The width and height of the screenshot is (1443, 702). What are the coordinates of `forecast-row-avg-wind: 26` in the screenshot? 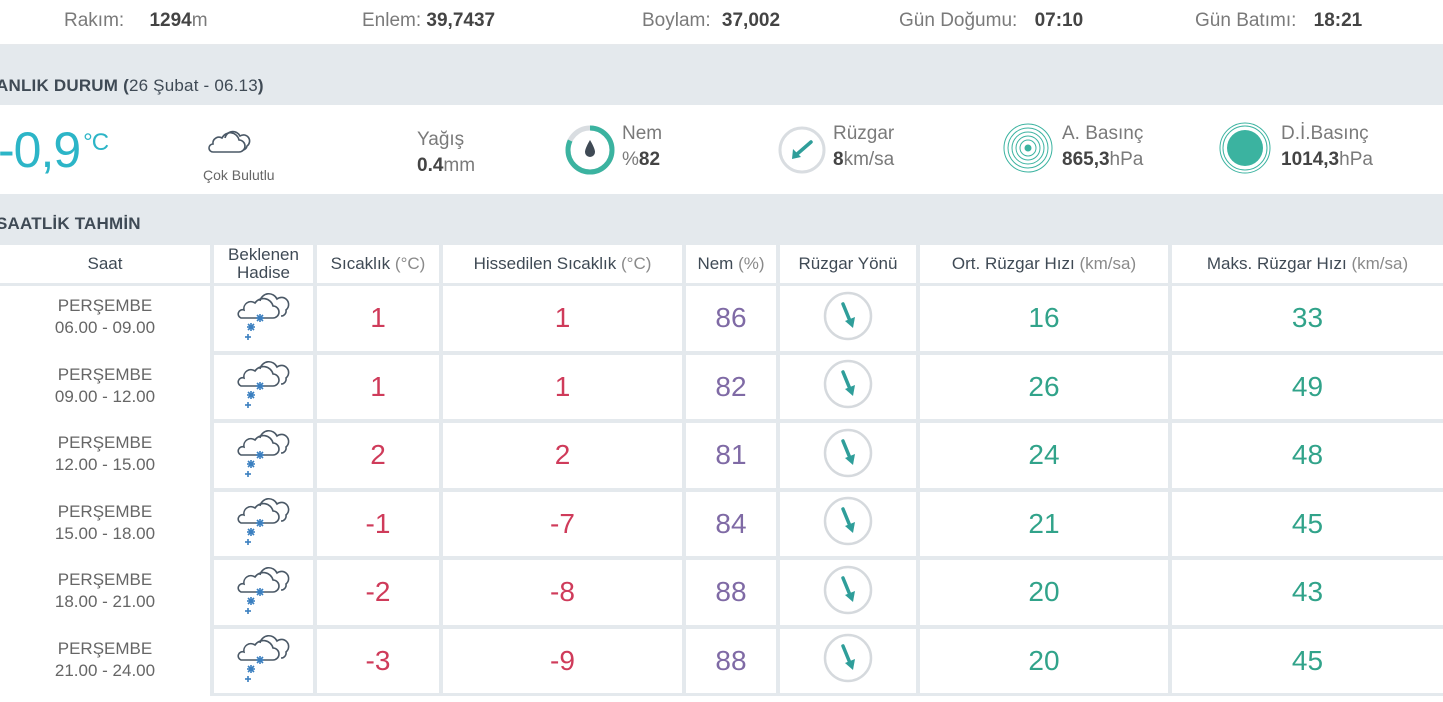 It's located at (1044, 387).